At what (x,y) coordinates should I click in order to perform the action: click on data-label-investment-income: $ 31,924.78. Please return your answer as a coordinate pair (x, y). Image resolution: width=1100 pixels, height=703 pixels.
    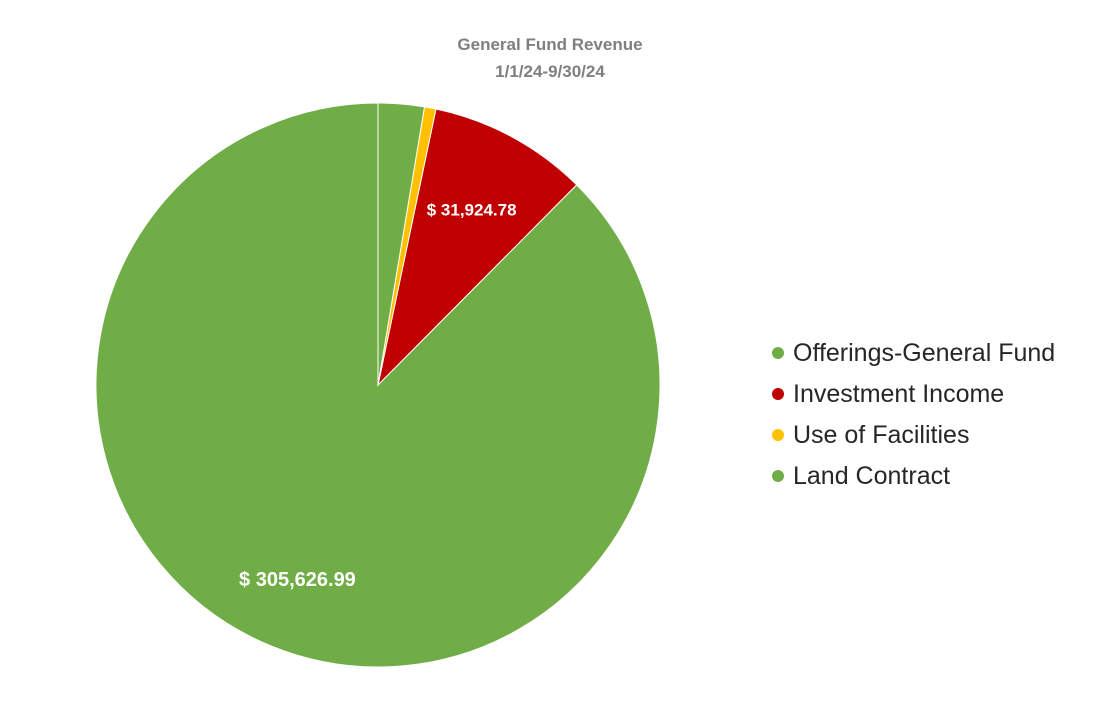
    Looking at the image, I should click on (472, 210).